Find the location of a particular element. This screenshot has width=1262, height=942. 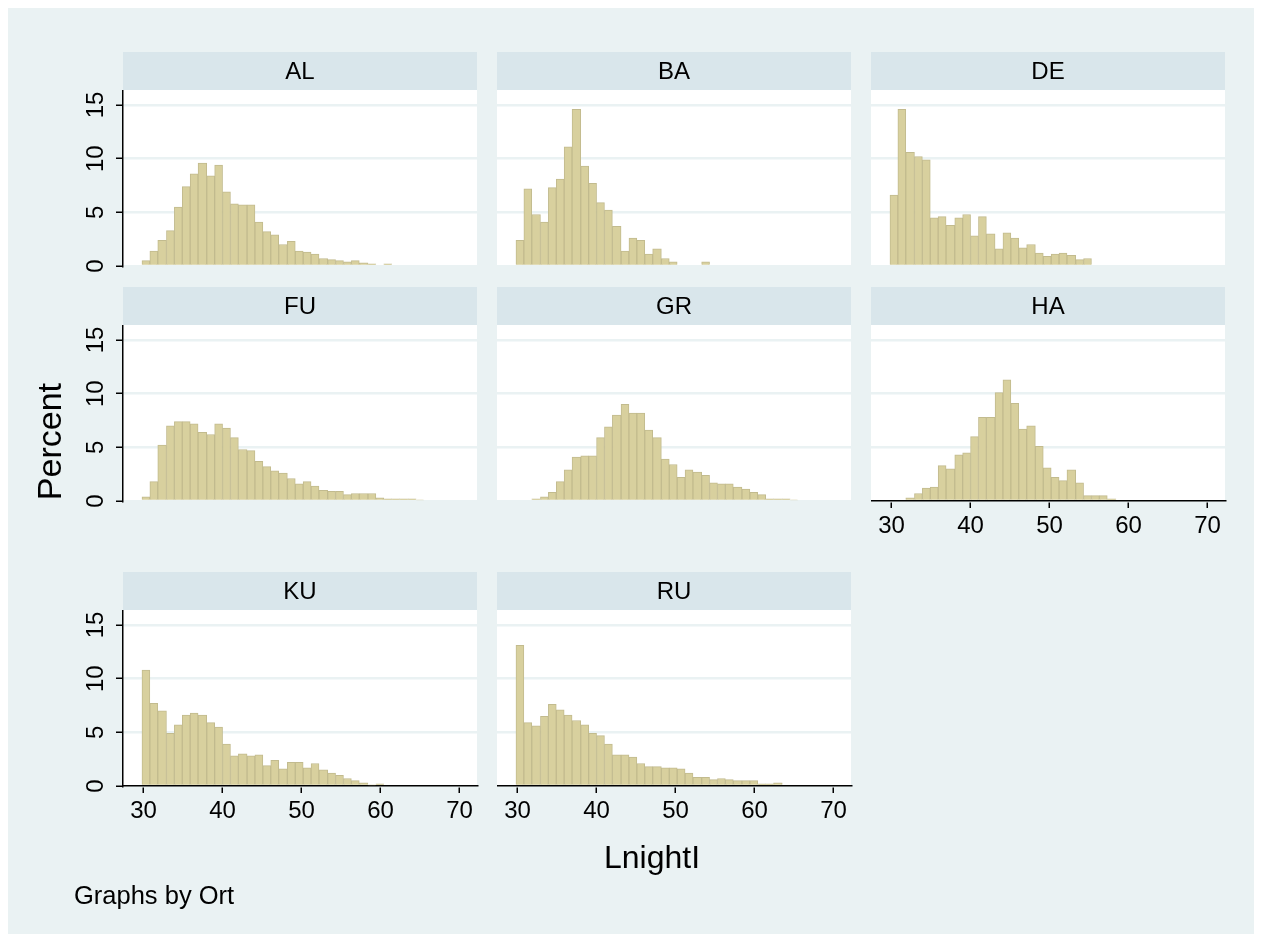

chart-title: BA is located at coordinates (674, 71).